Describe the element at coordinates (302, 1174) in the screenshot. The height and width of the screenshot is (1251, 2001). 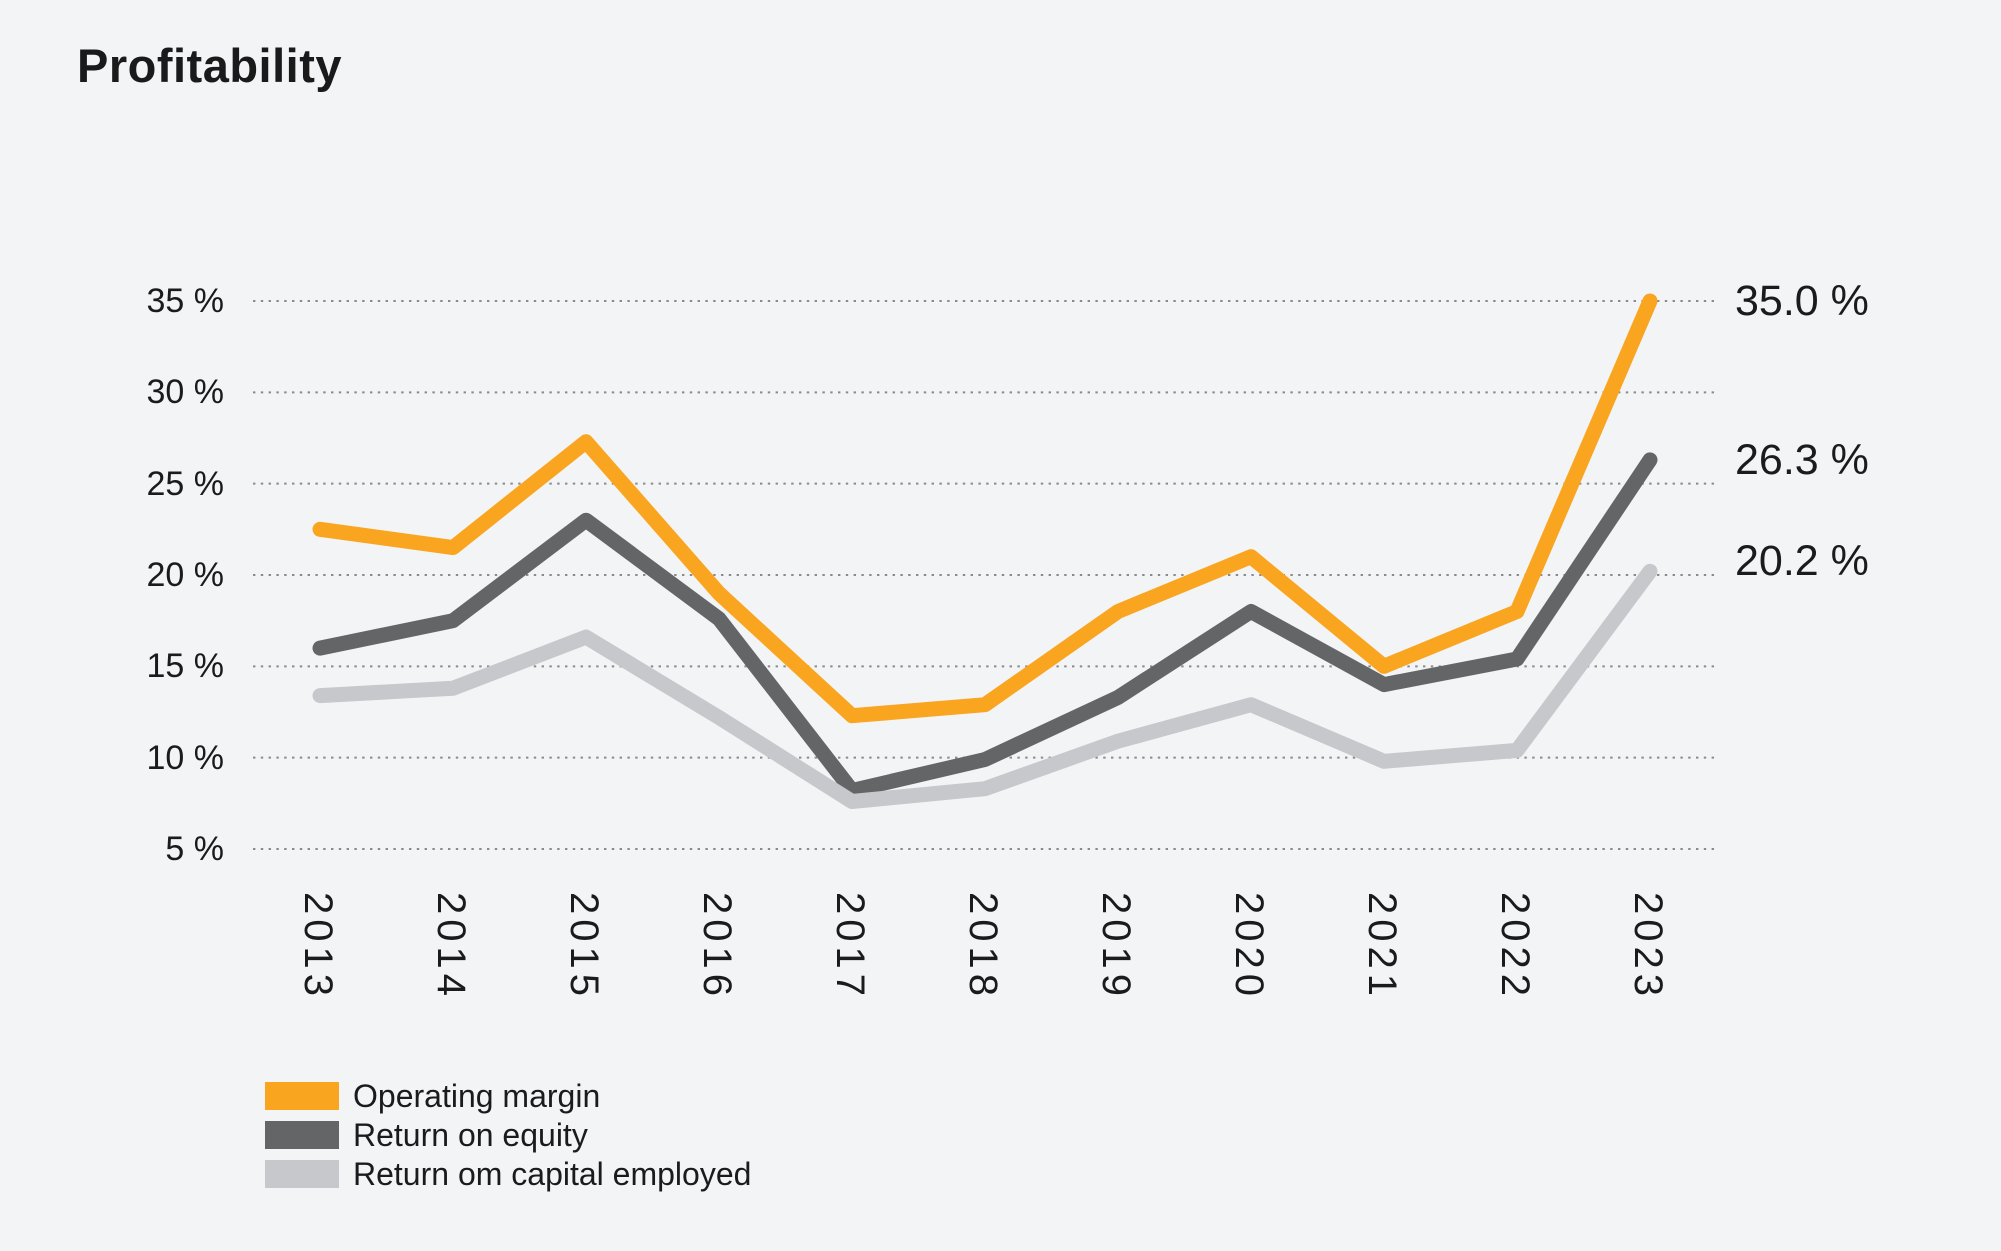
I see `legend-swatch-return-om-capital-employed` at that location.